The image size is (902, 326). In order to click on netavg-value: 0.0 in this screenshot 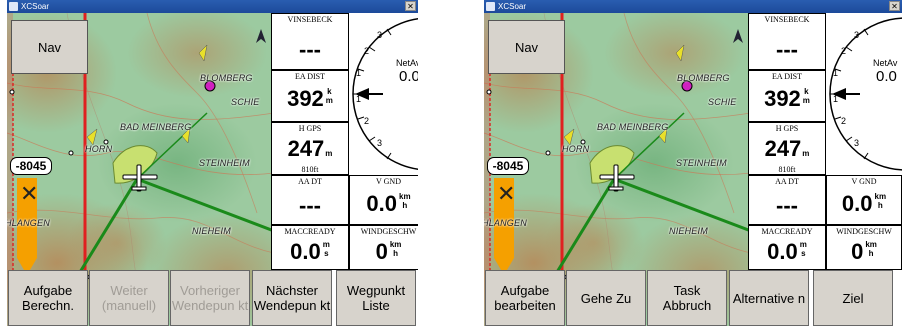, I will do `click(886, 76)`.